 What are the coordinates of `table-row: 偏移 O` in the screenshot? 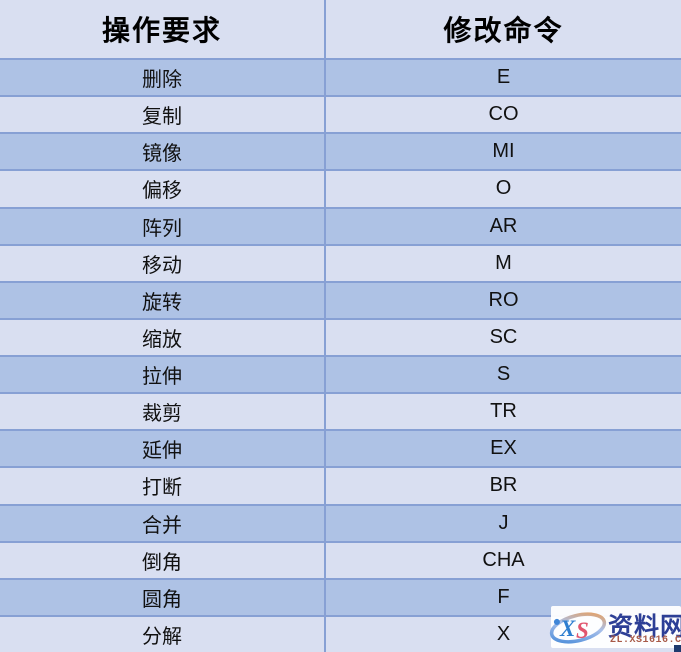 It's located at (340, 188).